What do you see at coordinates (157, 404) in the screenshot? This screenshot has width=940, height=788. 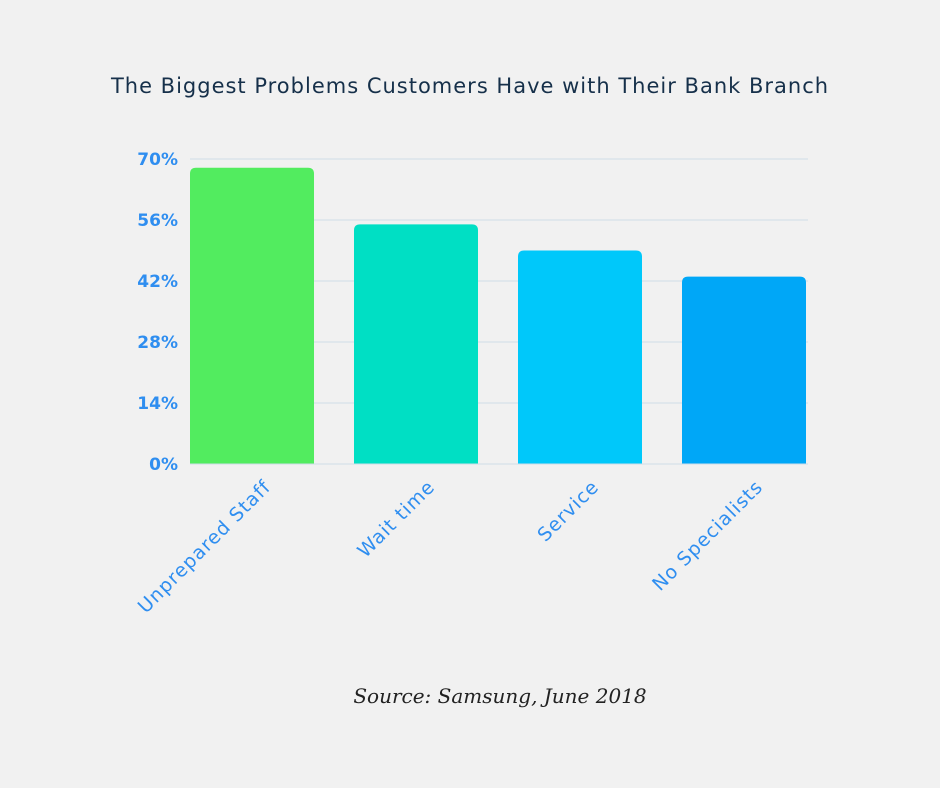 I see `y-tick-label: 14%` at bounding box center [157, 404].